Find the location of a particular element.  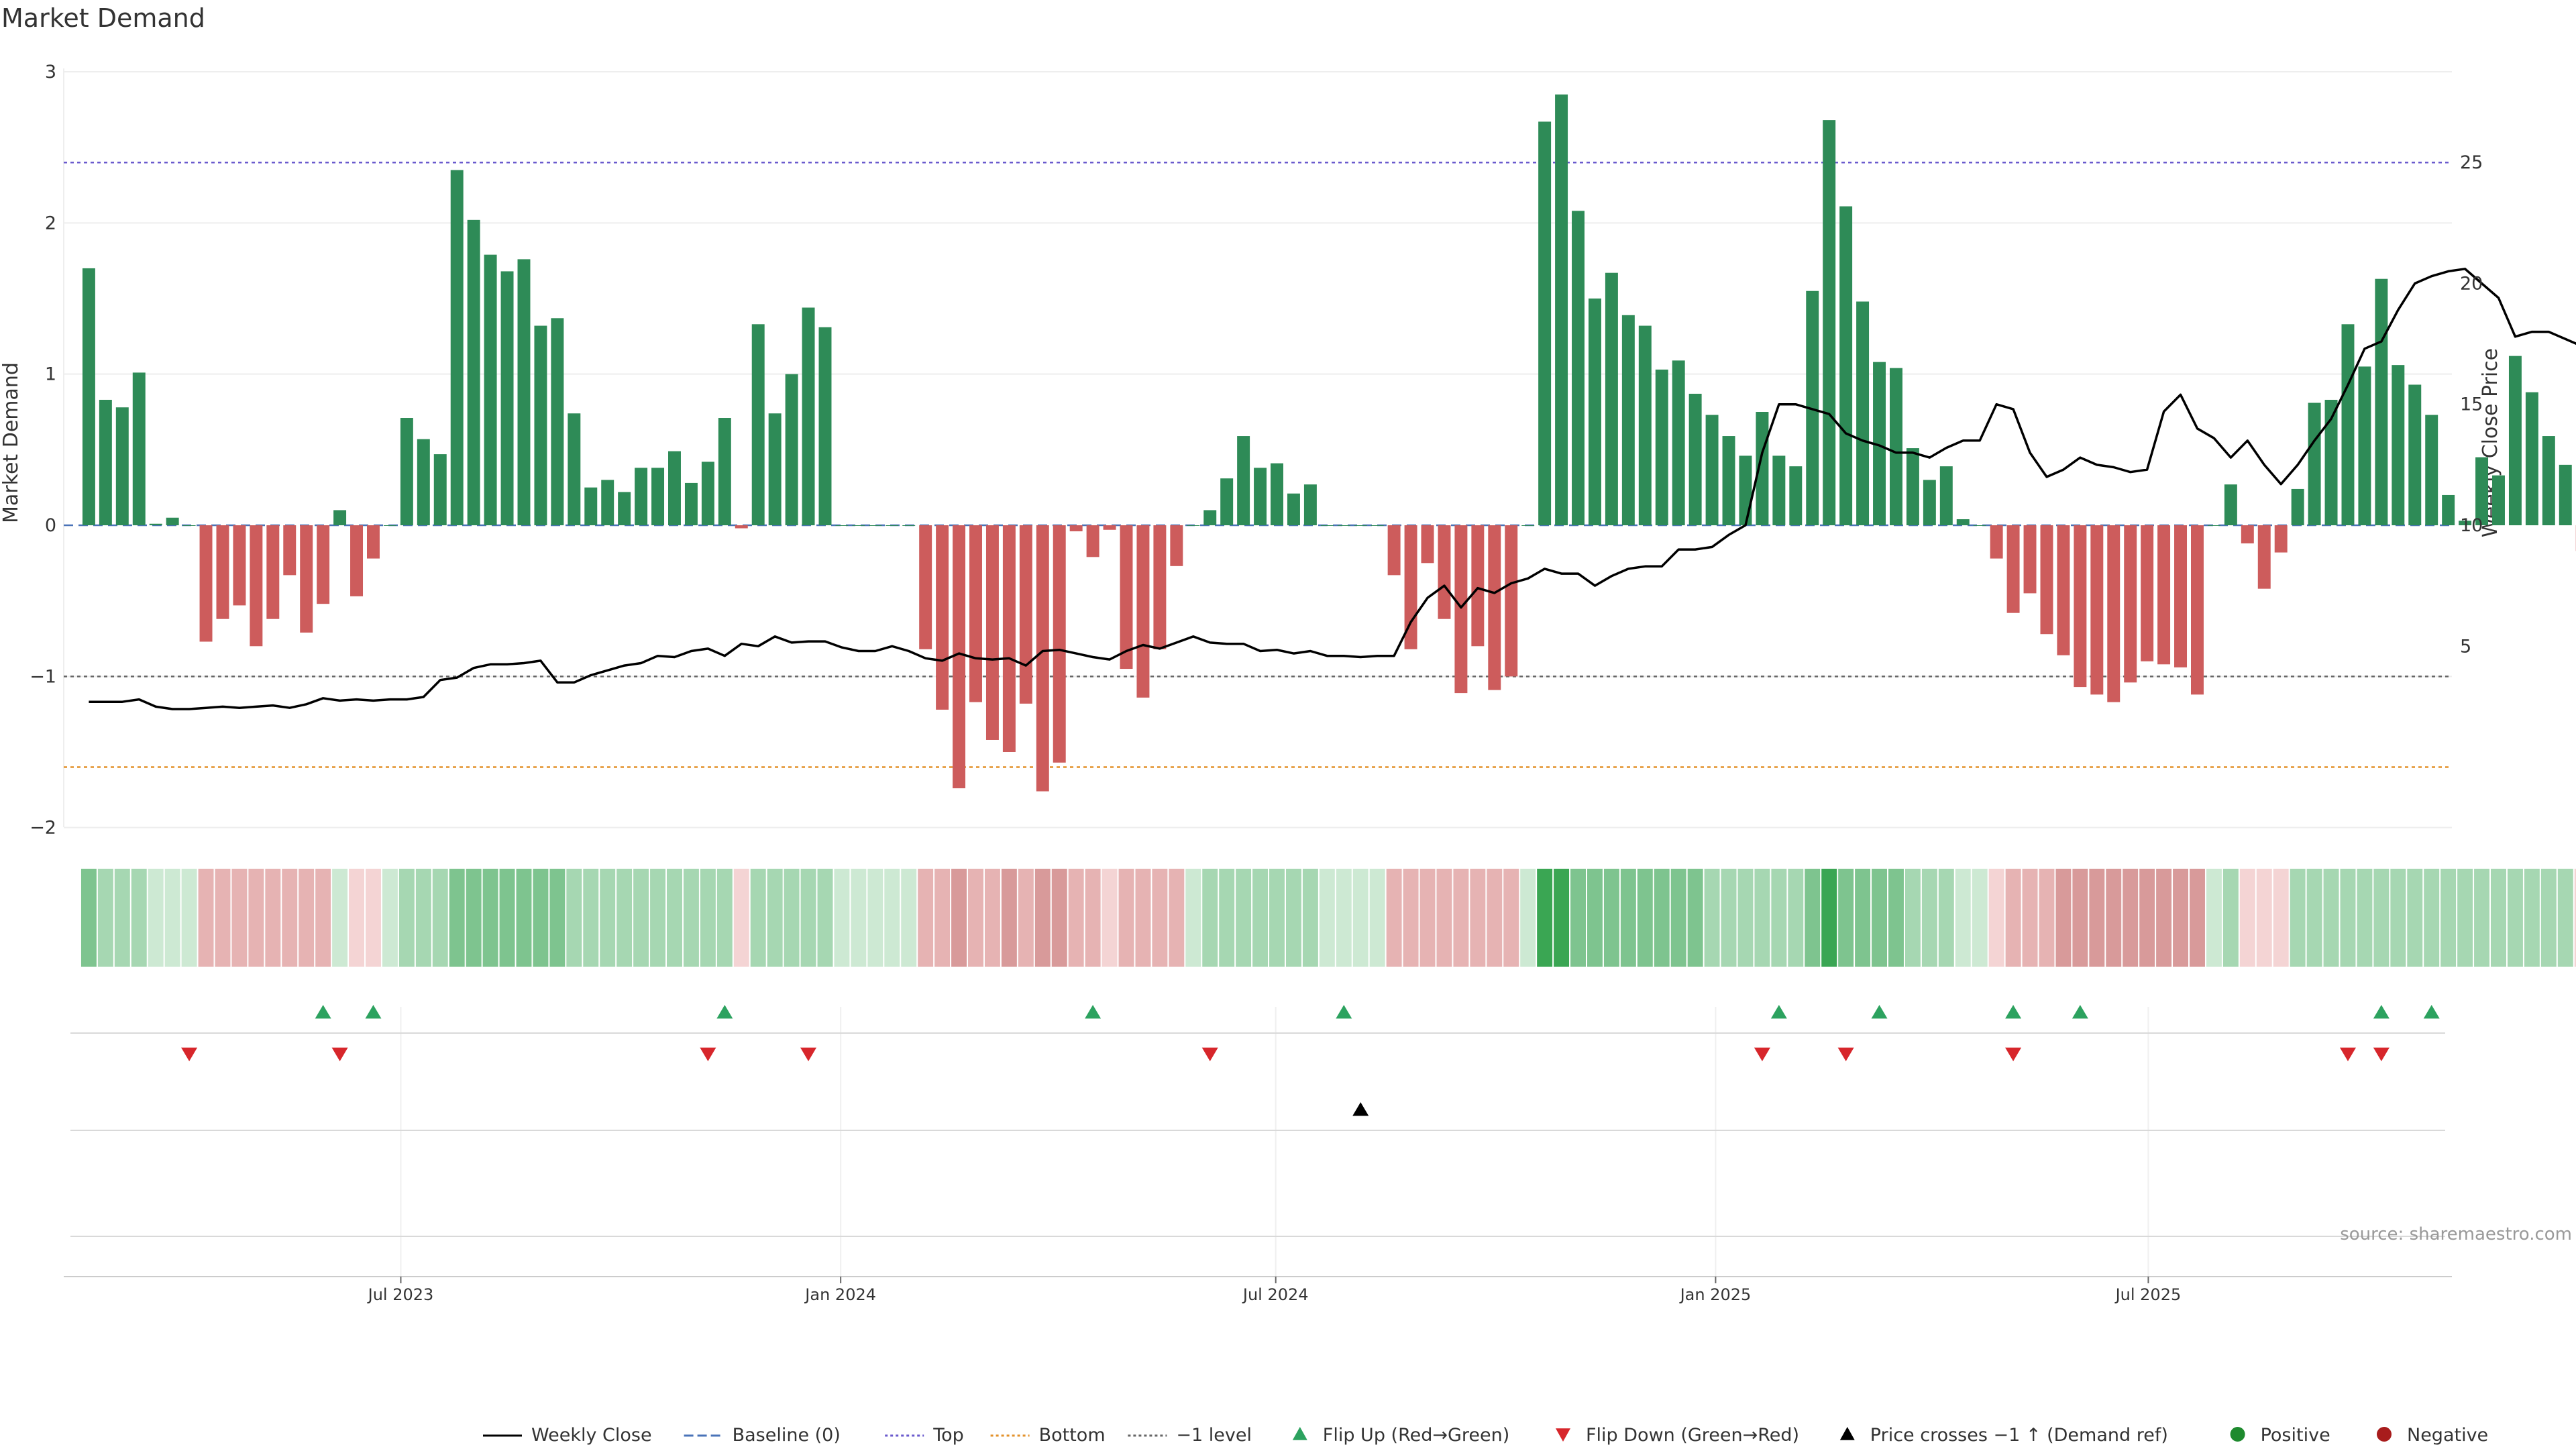

legend-label: Weekly Close is located at coordinates (591, 1435).